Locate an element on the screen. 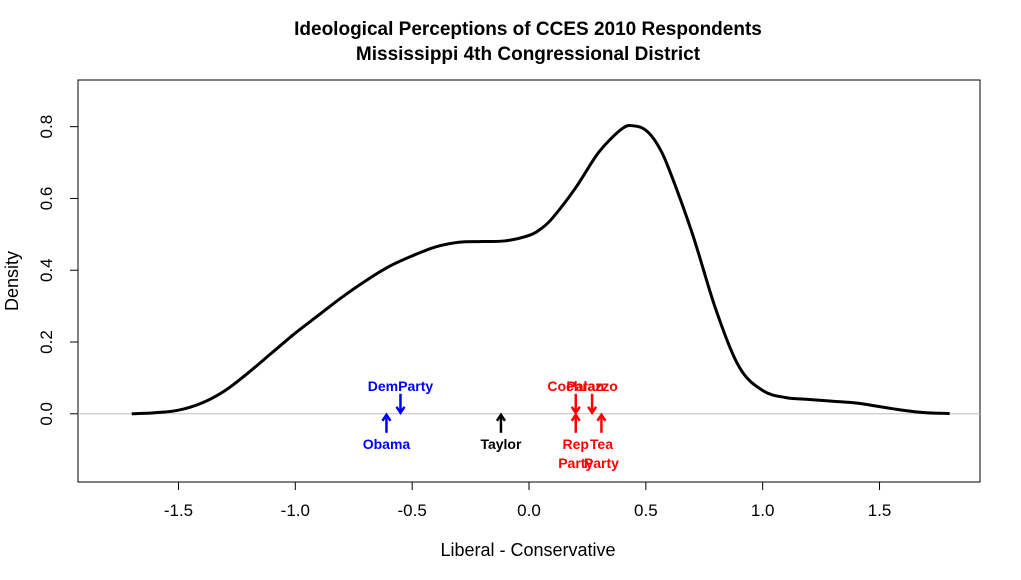 The width and height of the screenshot is (1021, 580). annotation-marker: Taylor is located at coordinates (501, 432).